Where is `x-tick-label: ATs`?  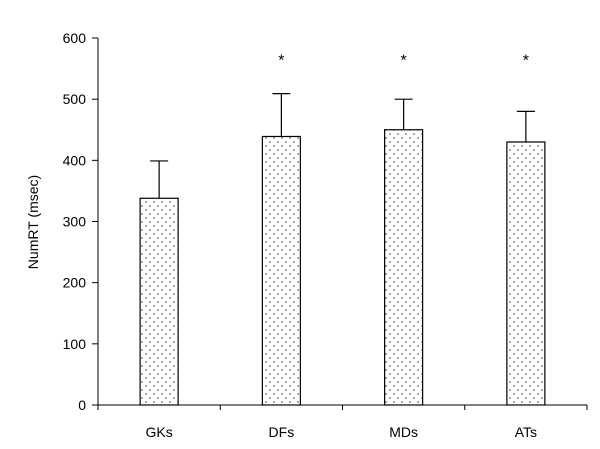 x-tick-label: ATs is located at coordinates (526, 432).